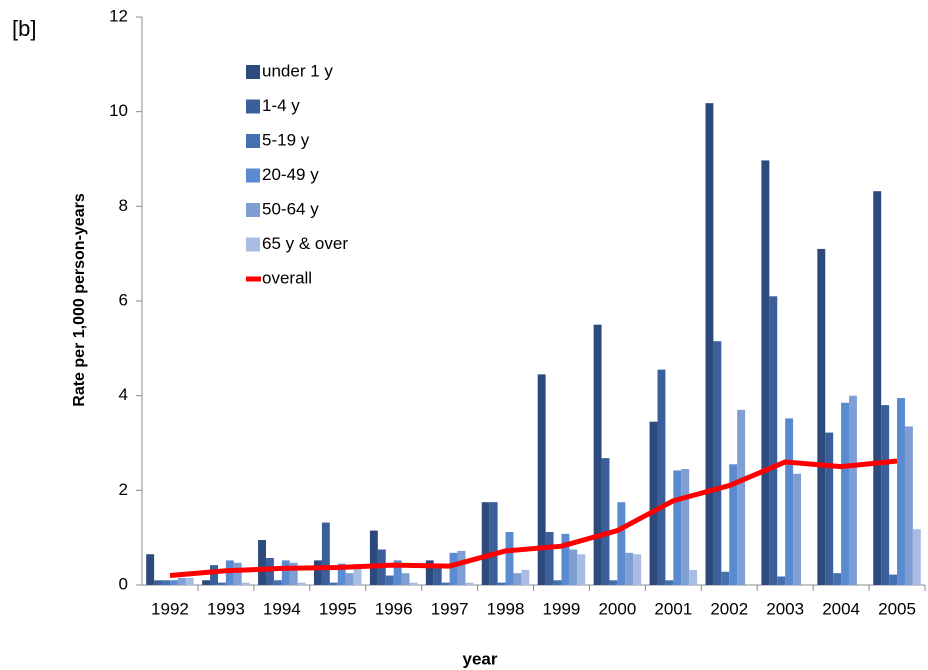 The width and height of the screenshot is (928, 670). What do you see at coordinates (785, 608) in the screenshot?
I see `x-tick-label: 2003` at bounding box center [785, 608].